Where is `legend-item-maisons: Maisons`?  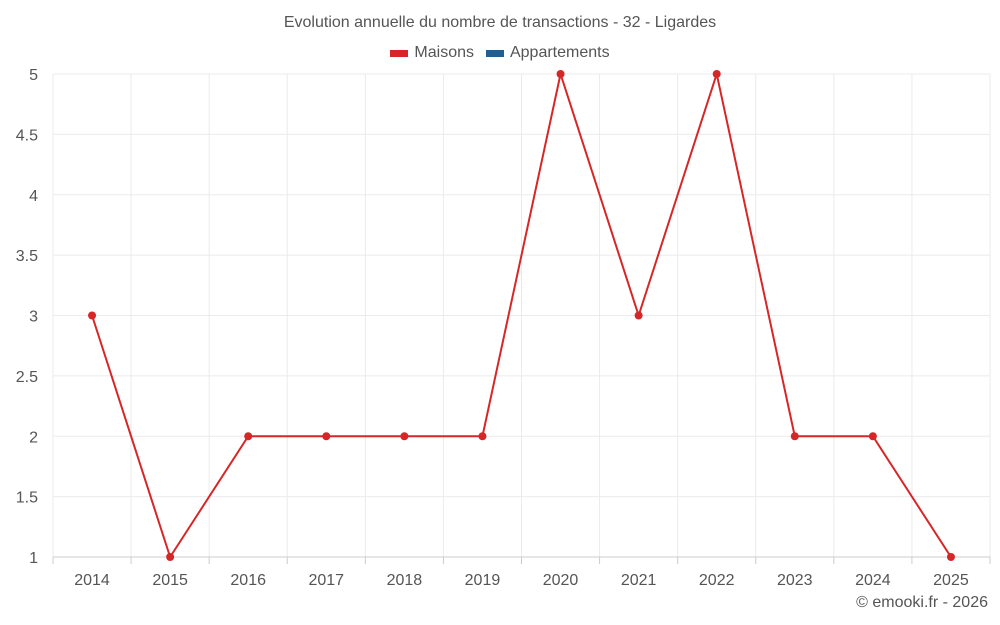
legend-item-maisons: Maisons is located at coordinates (432, 53).